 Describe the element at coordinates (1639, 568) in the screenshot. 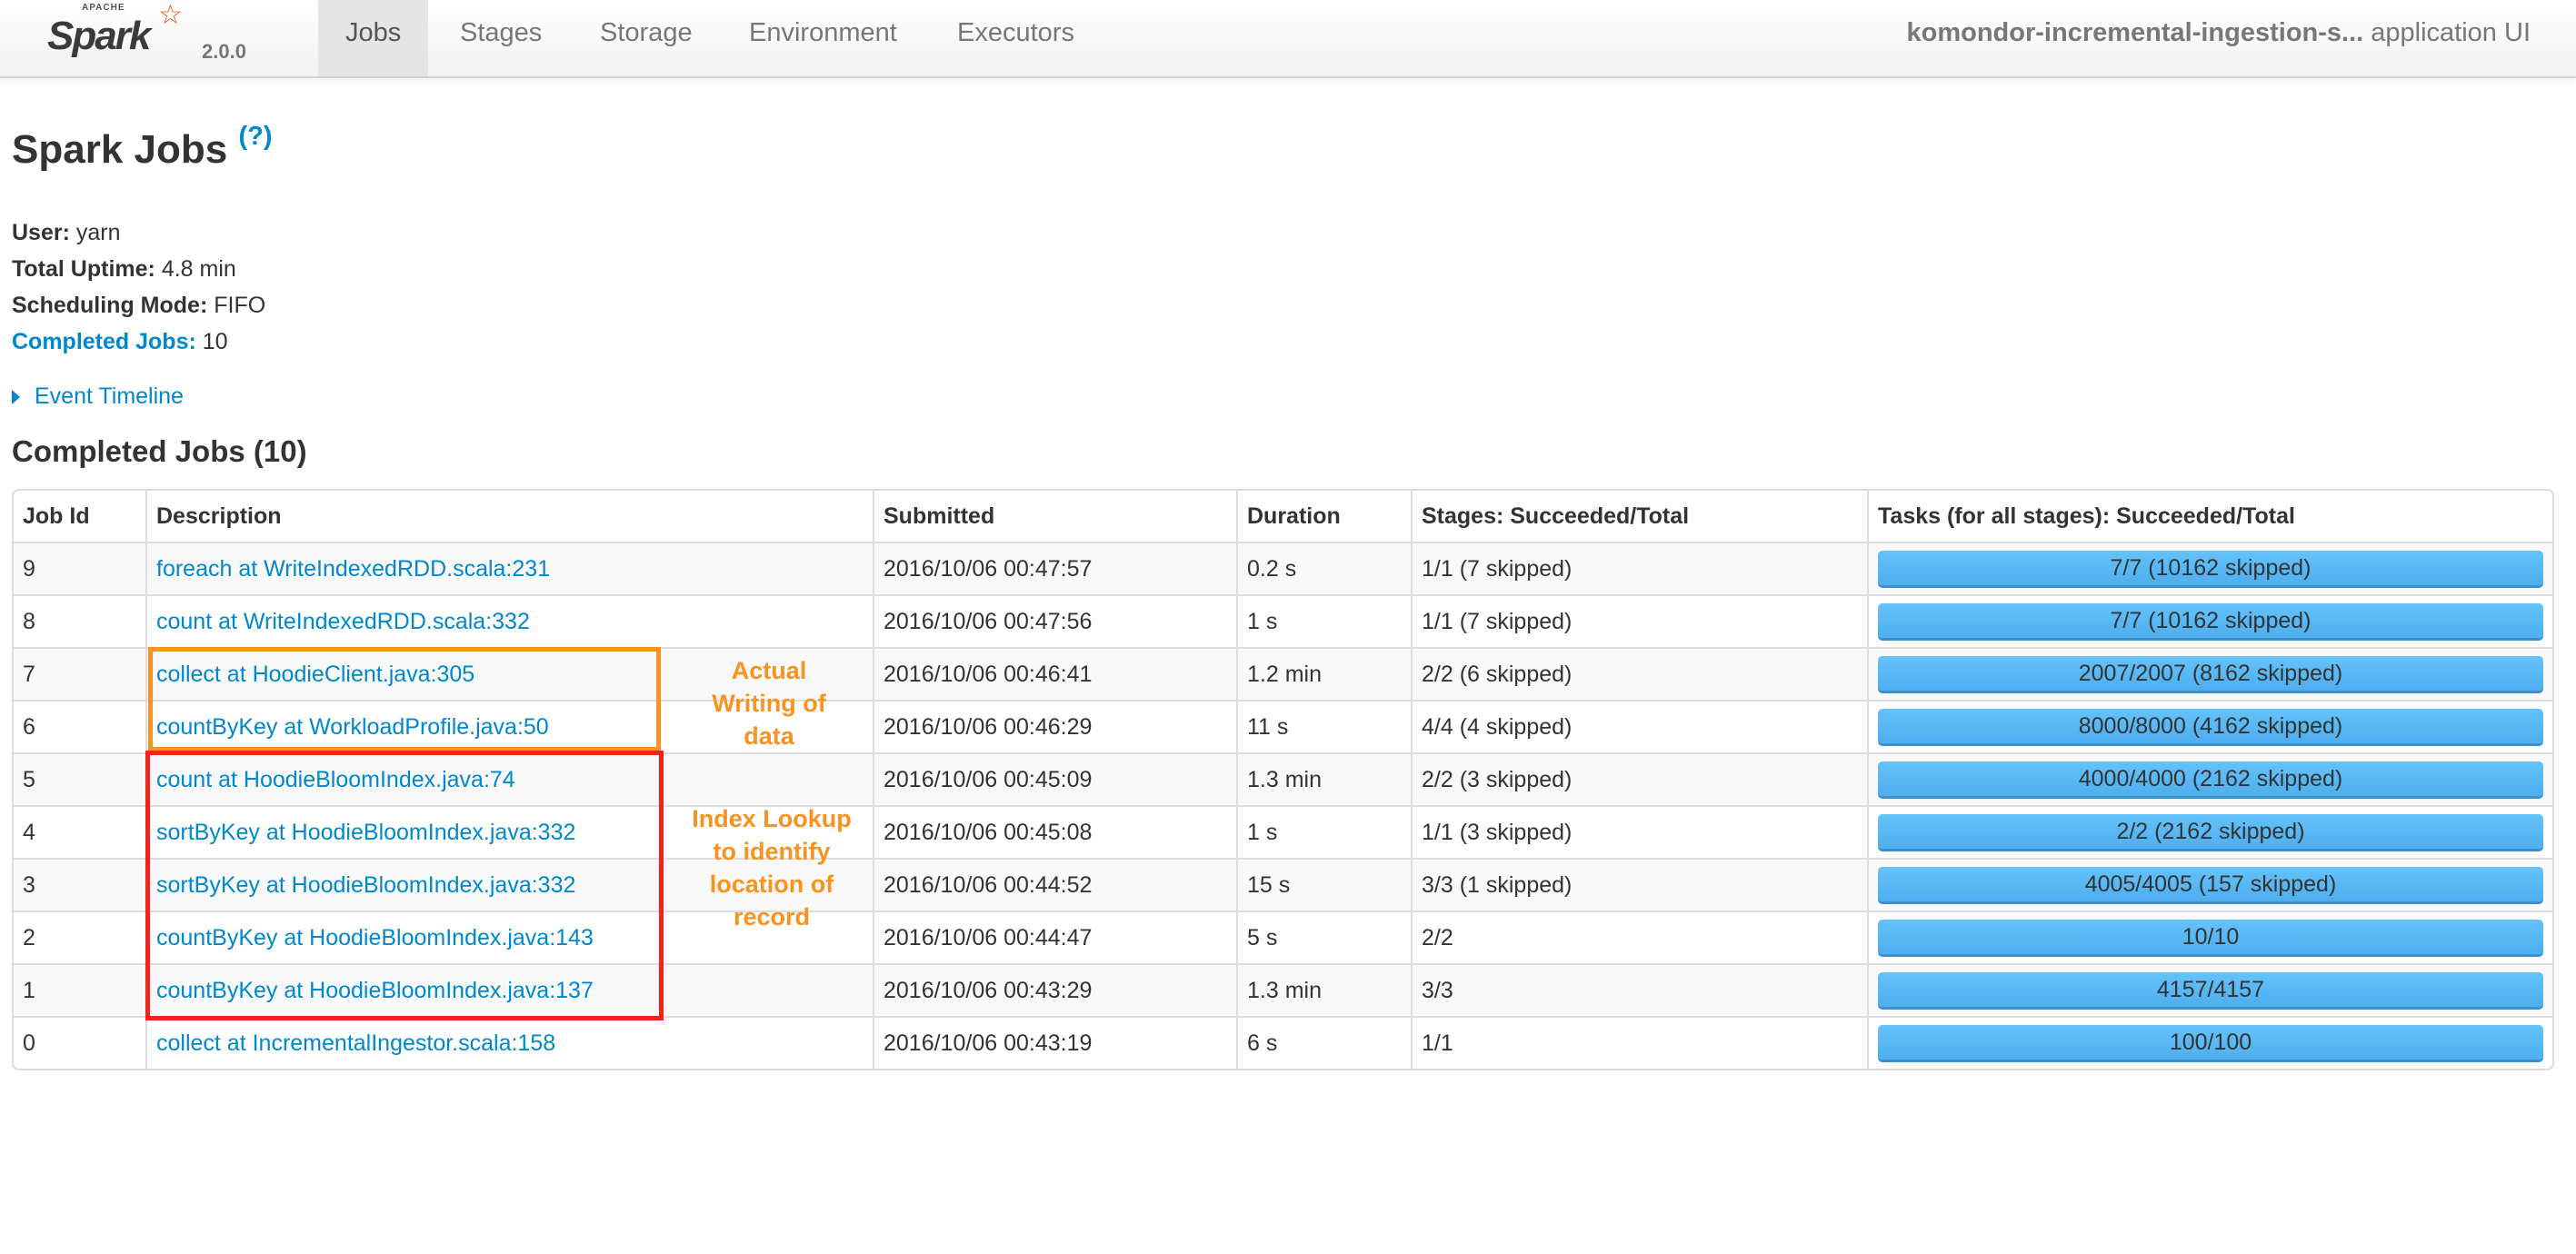

I see `job-stages: 1/1 (7 skipped)` at that location.